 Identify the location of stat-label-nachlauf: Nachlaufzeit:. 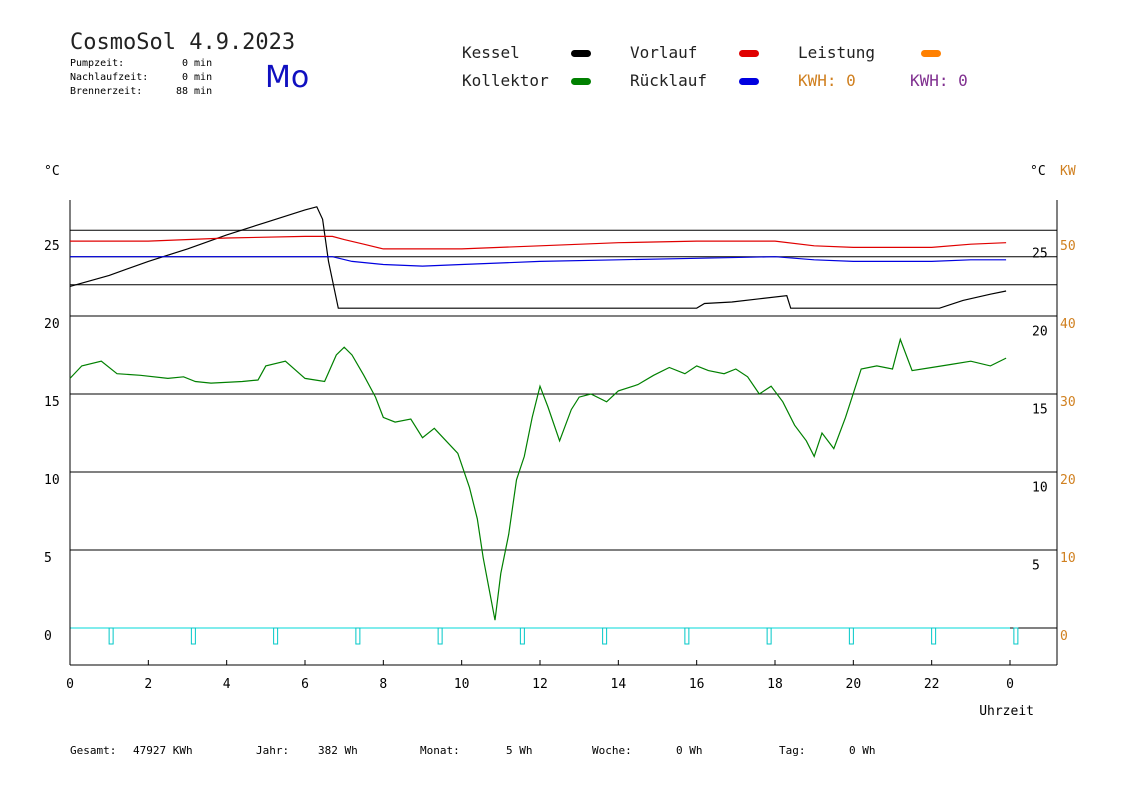
(109, 77).